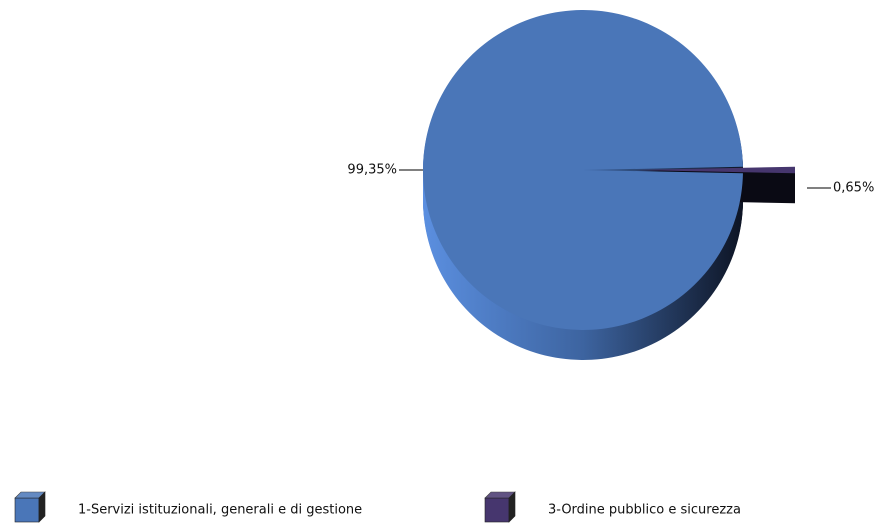 Image resolution: width=882 pixels, height=527 pixels. I want to click on slice, so click(715, 170).